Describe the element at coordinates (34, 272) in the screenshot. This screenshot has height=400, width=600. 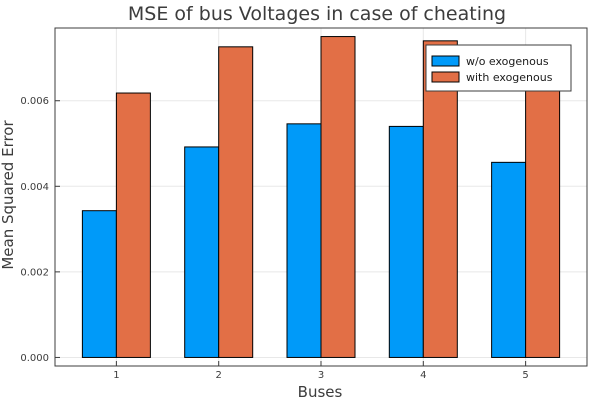
I see `y-tick-label: 0.002` at that location.